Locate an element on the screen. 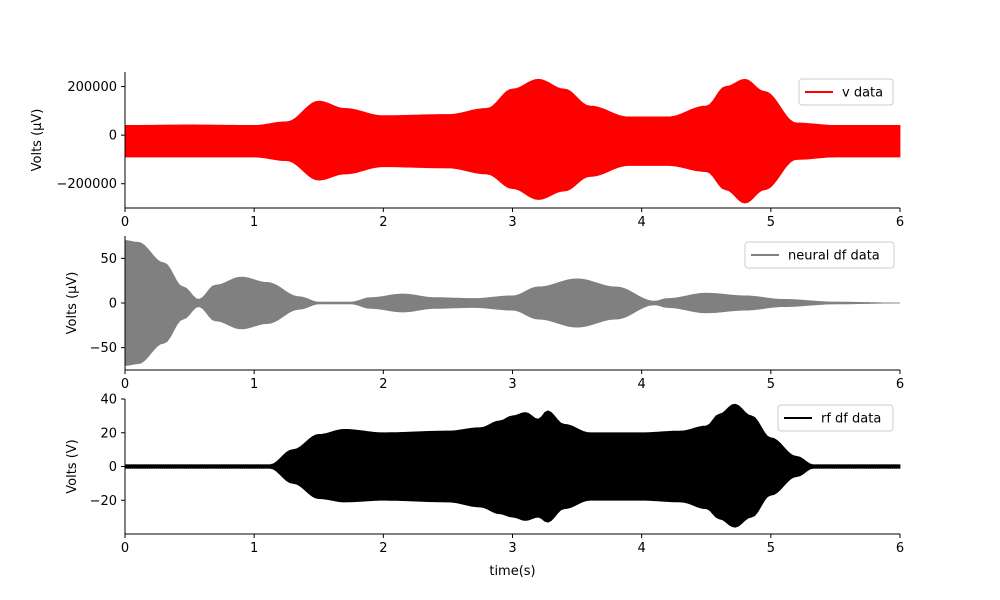 The height and width of the screenshot is (600, 1000). x-tick-label-middle-2: 2 is located at coordinates (383, 384).